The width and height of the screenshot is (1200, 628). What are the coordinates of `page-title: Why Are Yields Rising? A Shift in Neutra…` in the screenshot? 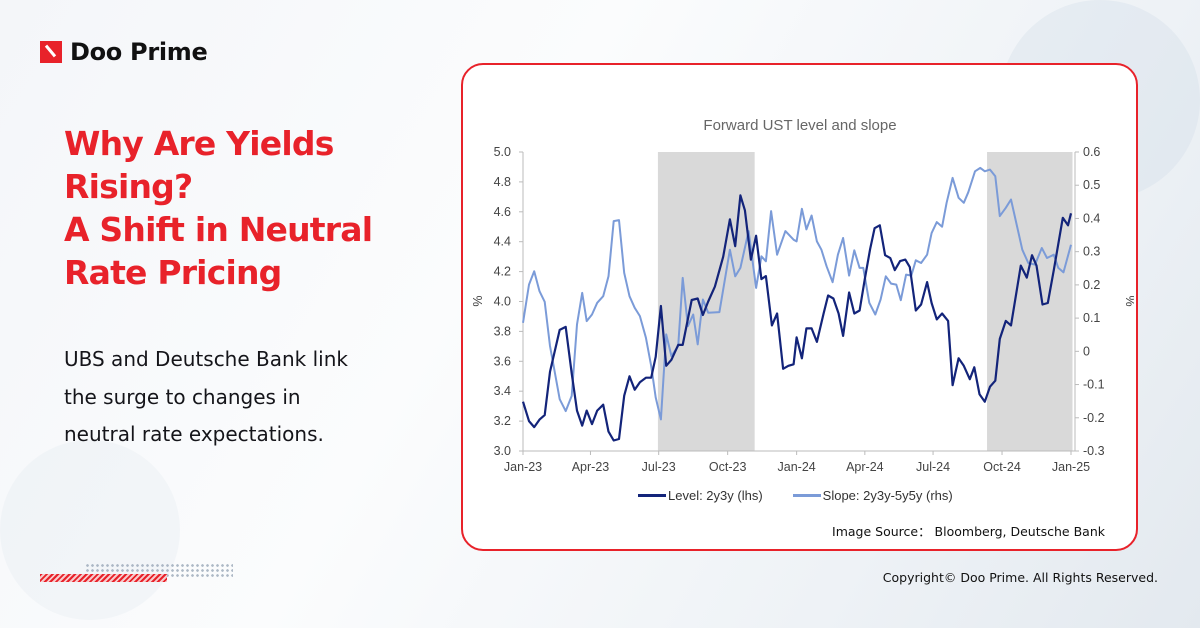 It's located at (218, 208).